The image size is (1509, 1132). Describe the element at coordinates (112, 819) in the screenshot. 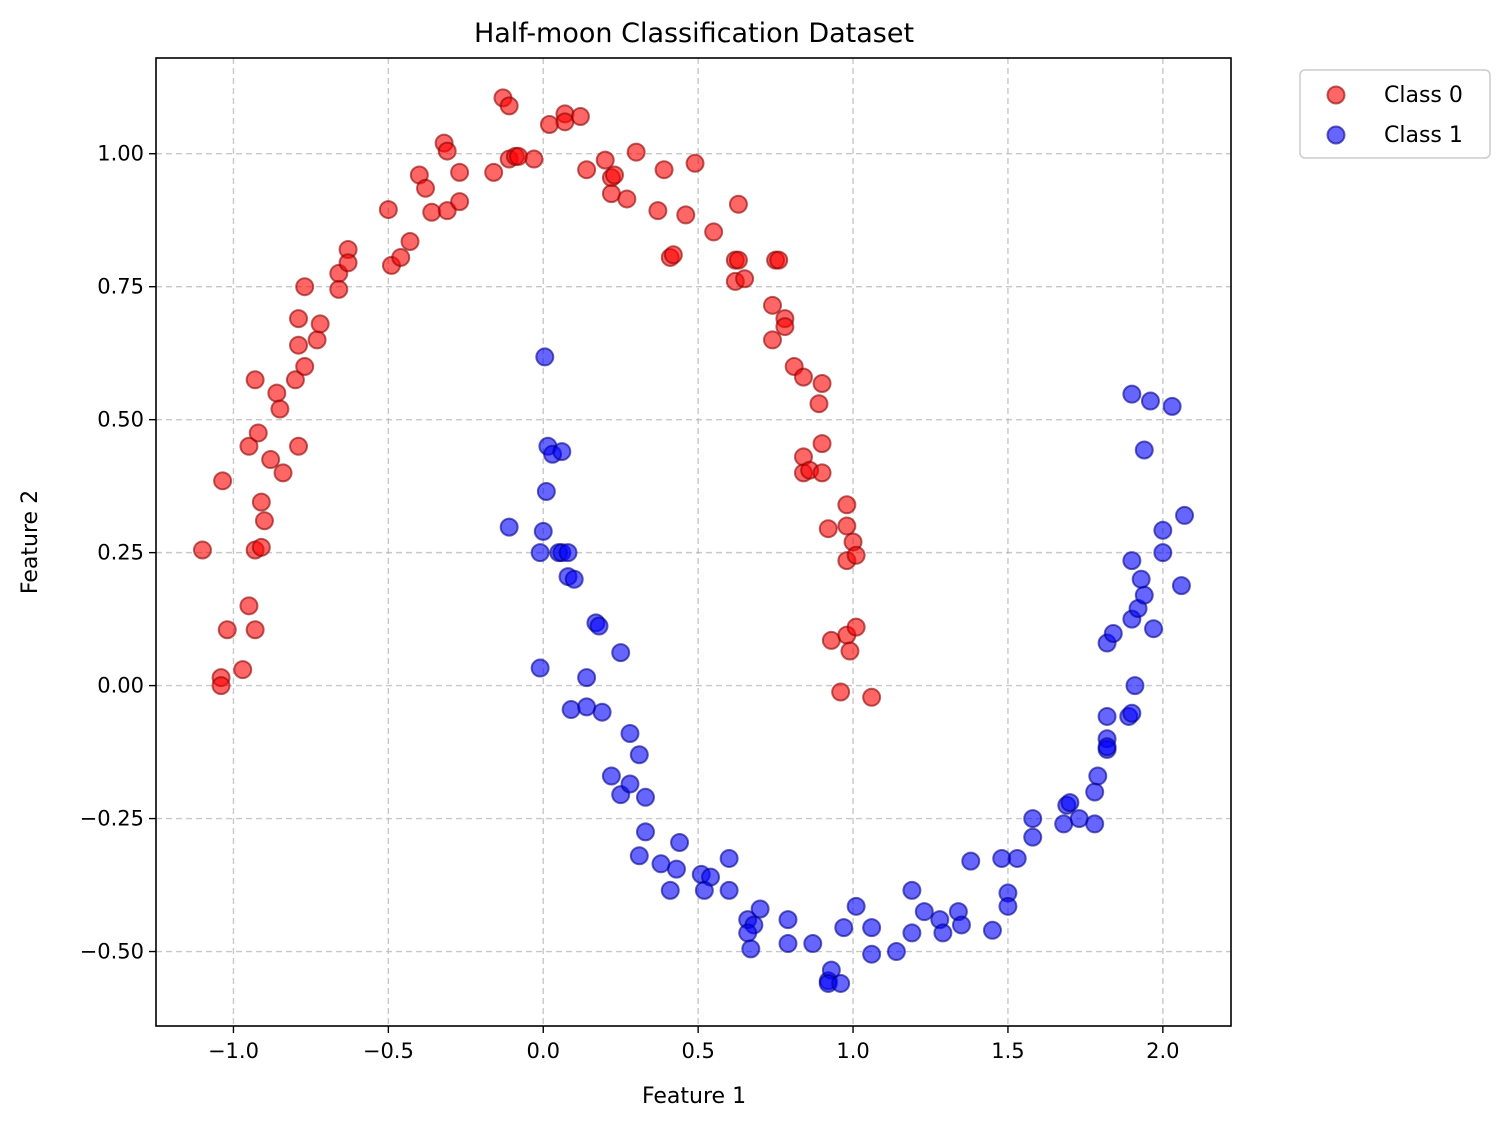

I see `y-tick-label: −0.25` at that location.